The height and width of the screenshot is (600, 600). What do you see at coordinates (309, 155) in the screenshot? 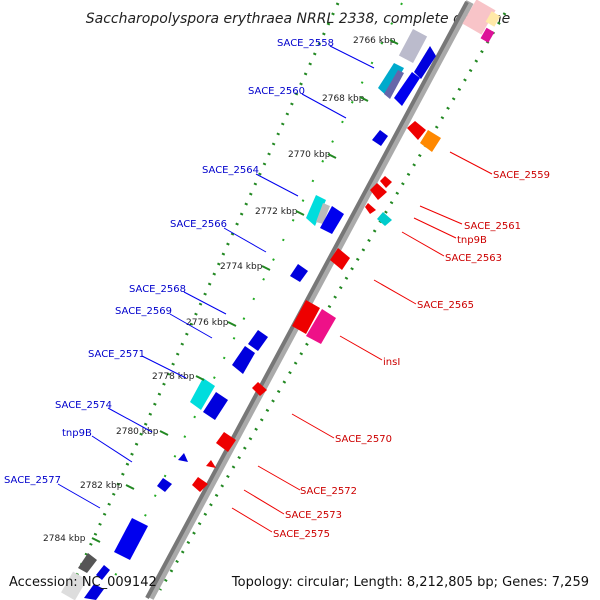
I see `tick-label: 2770 kbp` at bounding box center [309, 155].